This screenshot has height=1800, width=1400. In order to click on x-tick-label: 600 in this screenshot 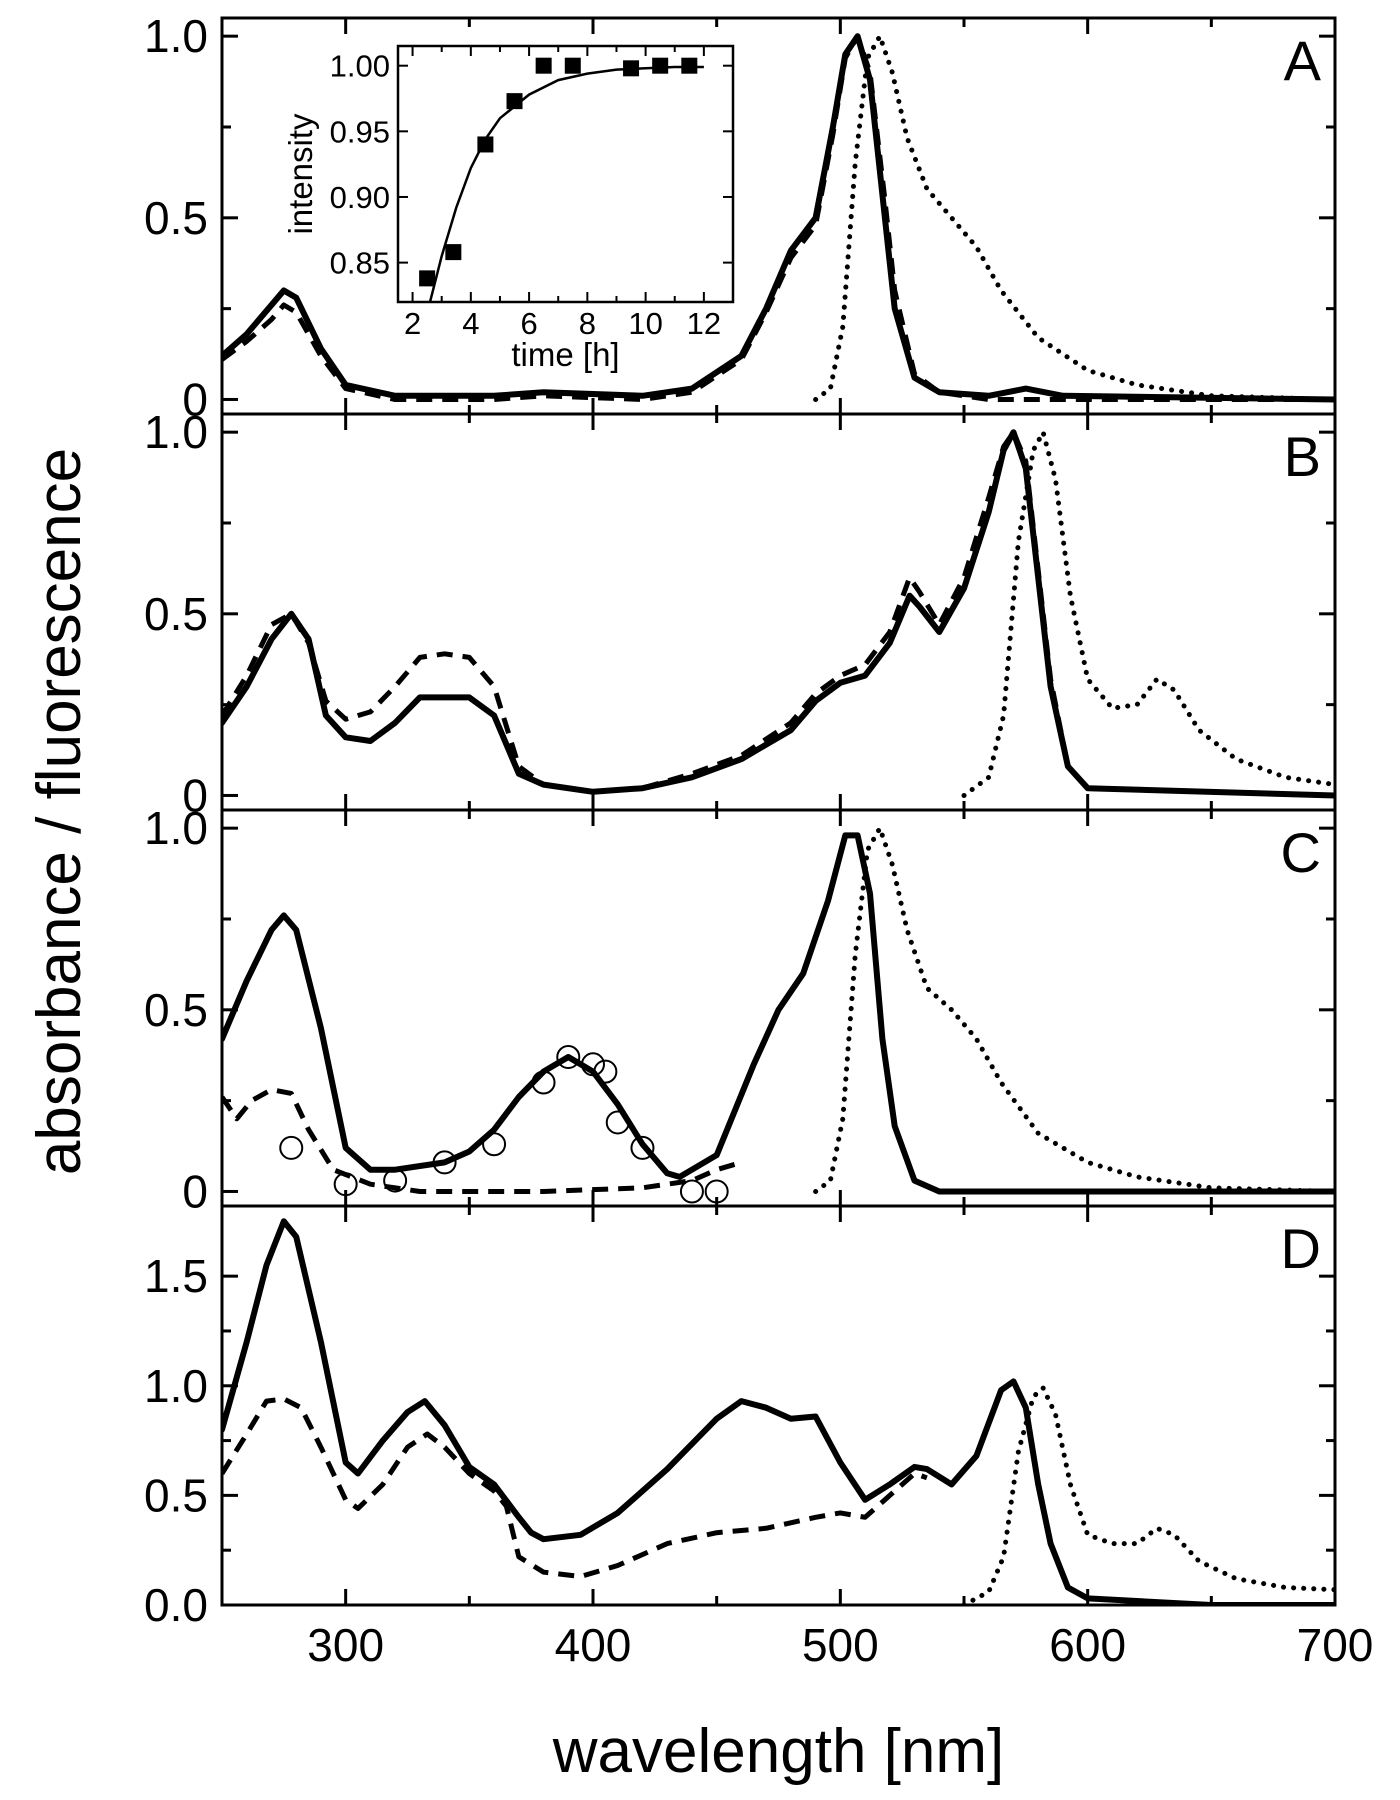, I will do `click(1087, 1645)`.